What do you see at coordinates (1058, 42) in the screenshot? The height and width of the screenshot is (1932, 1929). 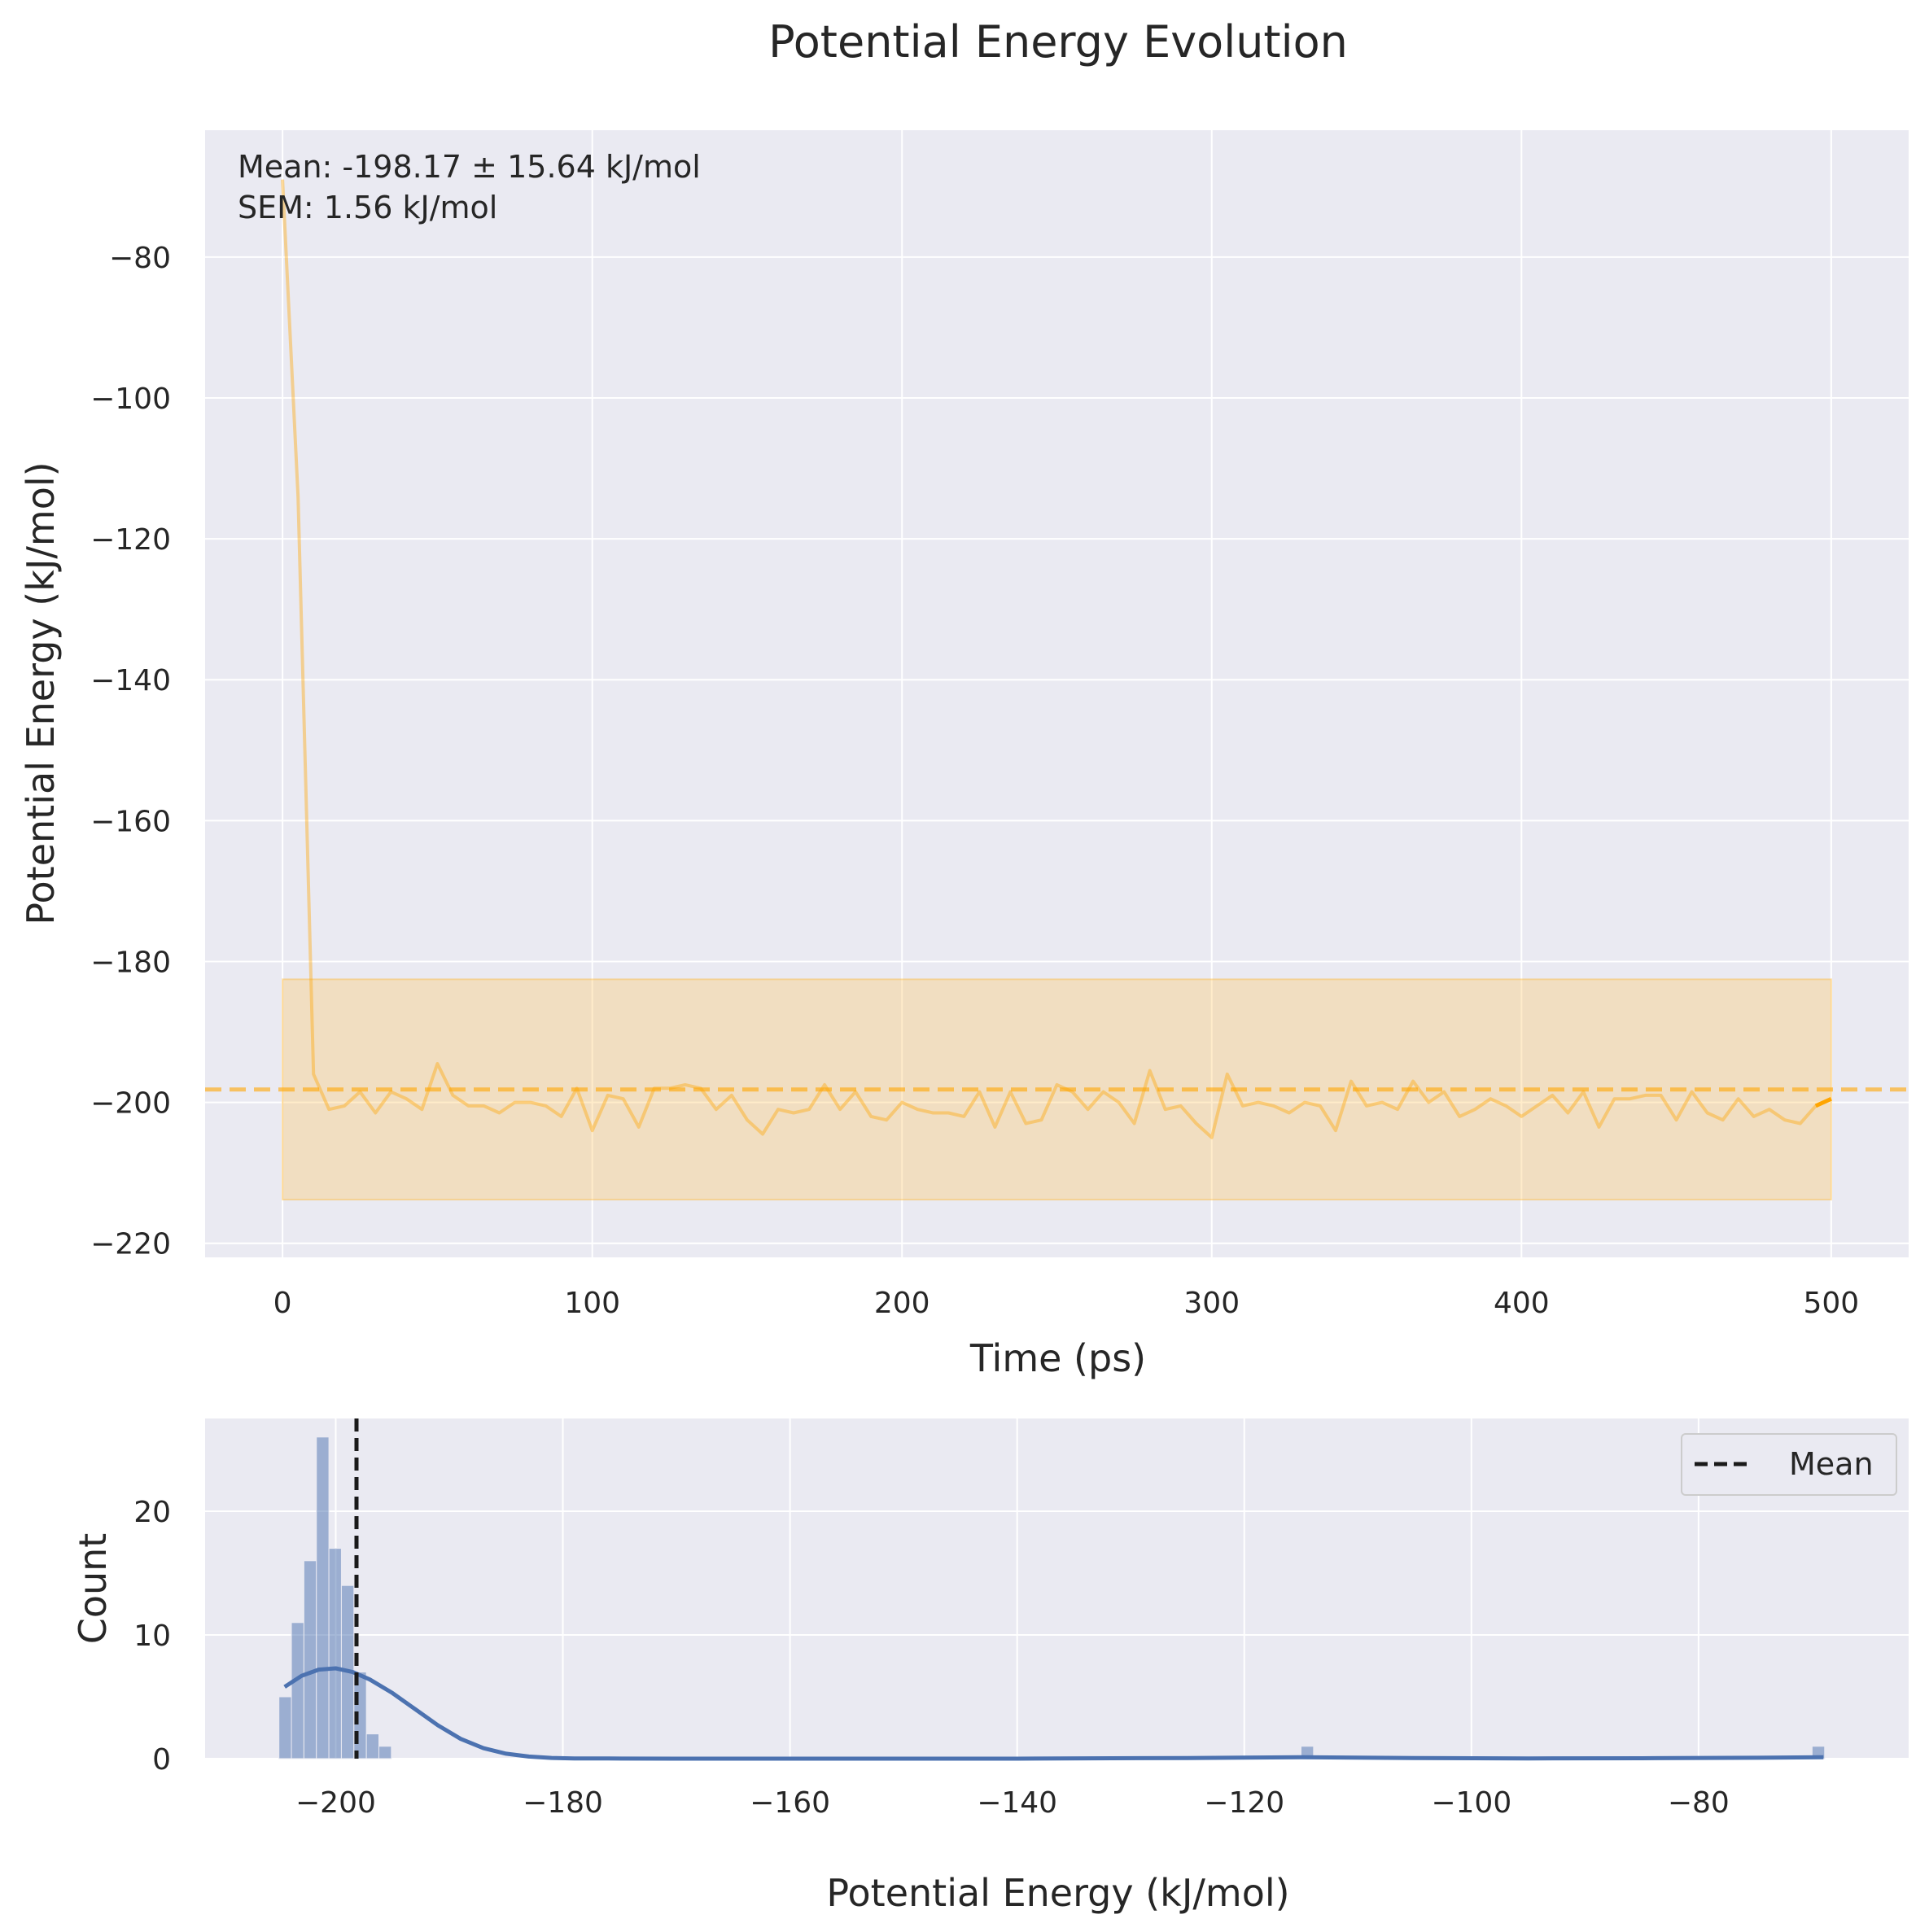 I see `figure-title: Potential Energy Evolution` at bounding box center [1058, 42].